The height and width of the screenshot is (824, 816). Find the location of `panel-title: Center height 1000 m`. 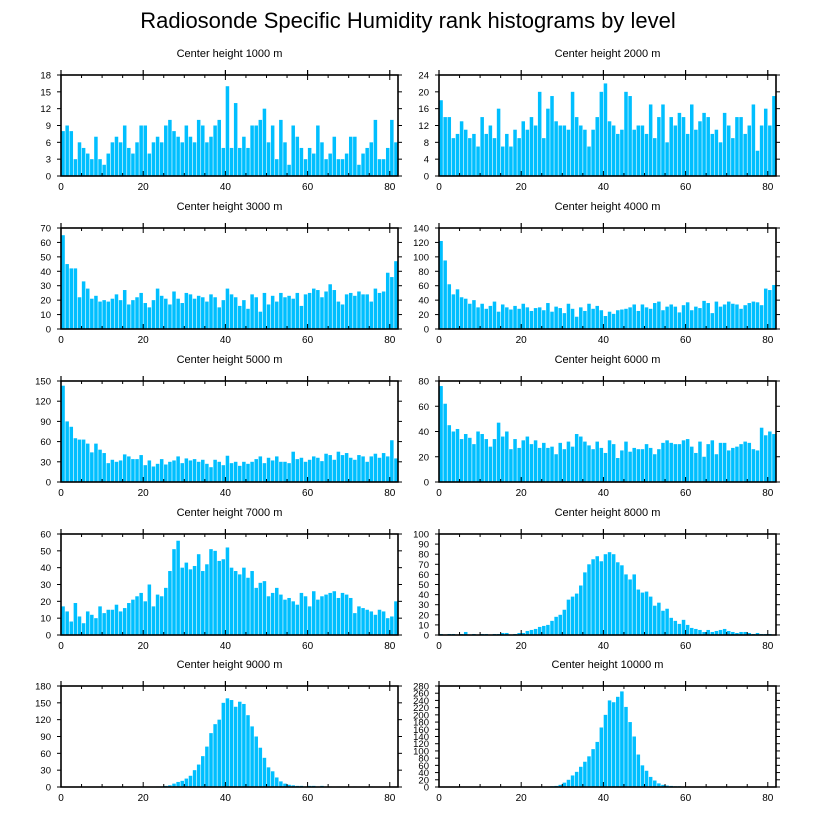

panel-title: Center height 1000 m is located at coordinates (230, 54).